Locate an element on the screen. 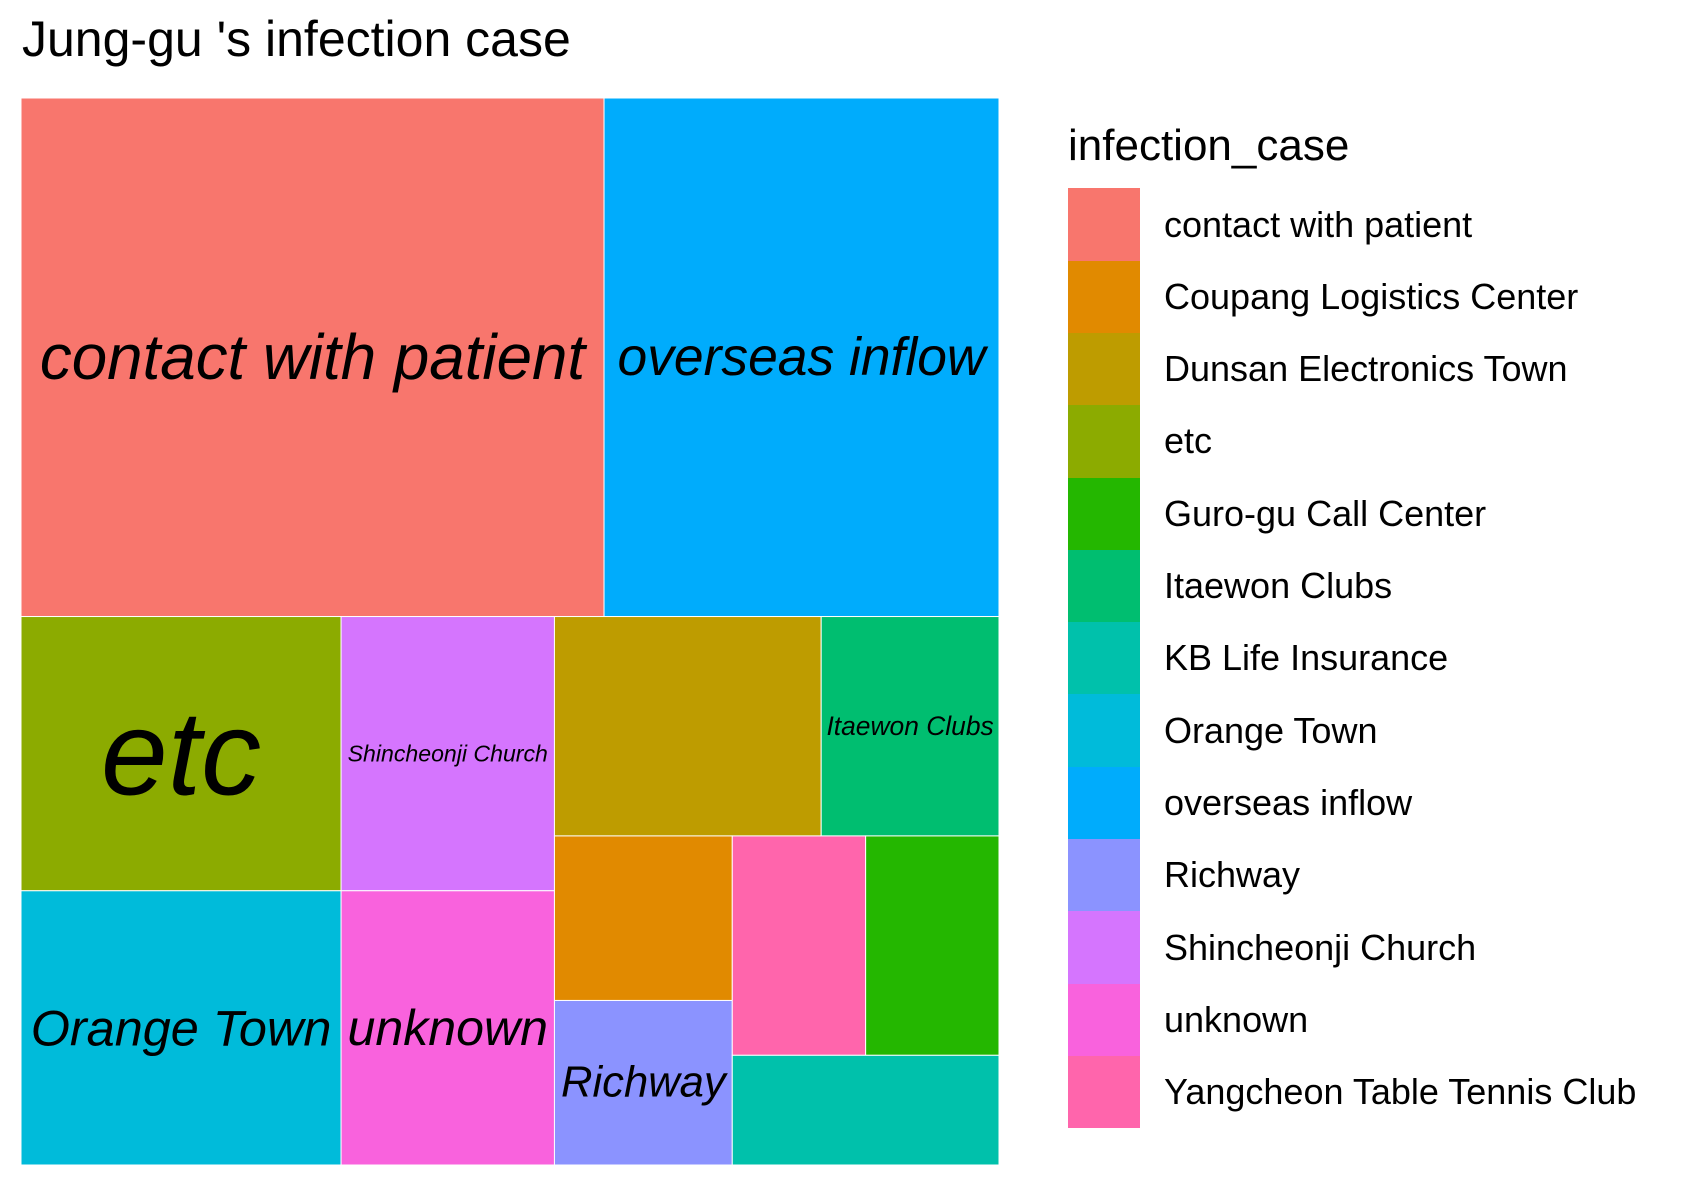 The image size is (1699, 1184). treemap-tile-label: Richway is located at coordinates (644, 1083).